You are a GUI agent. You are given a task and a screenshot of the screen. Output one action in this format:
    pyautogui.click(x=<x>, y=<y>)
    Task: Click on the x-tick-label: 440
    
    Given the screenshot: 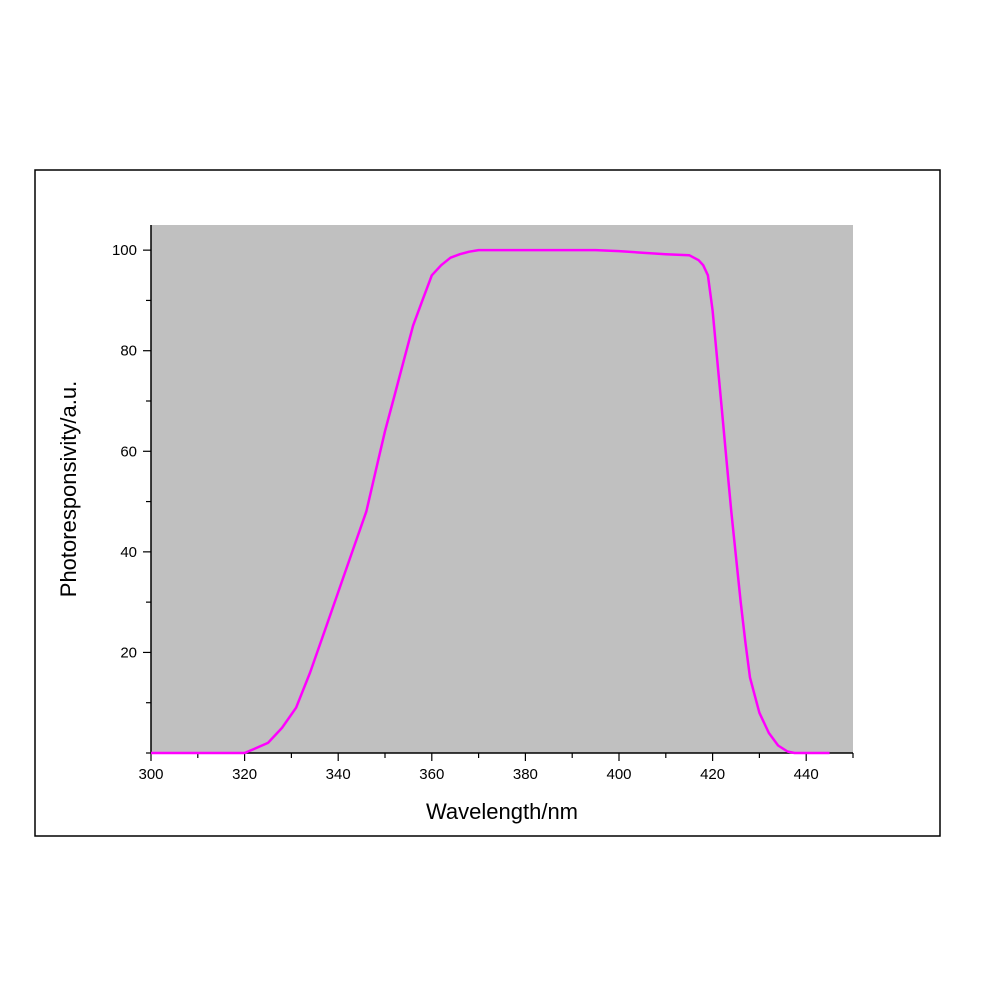 What is the action you would take?
    pyautogui.click(x=806, y=774)
    